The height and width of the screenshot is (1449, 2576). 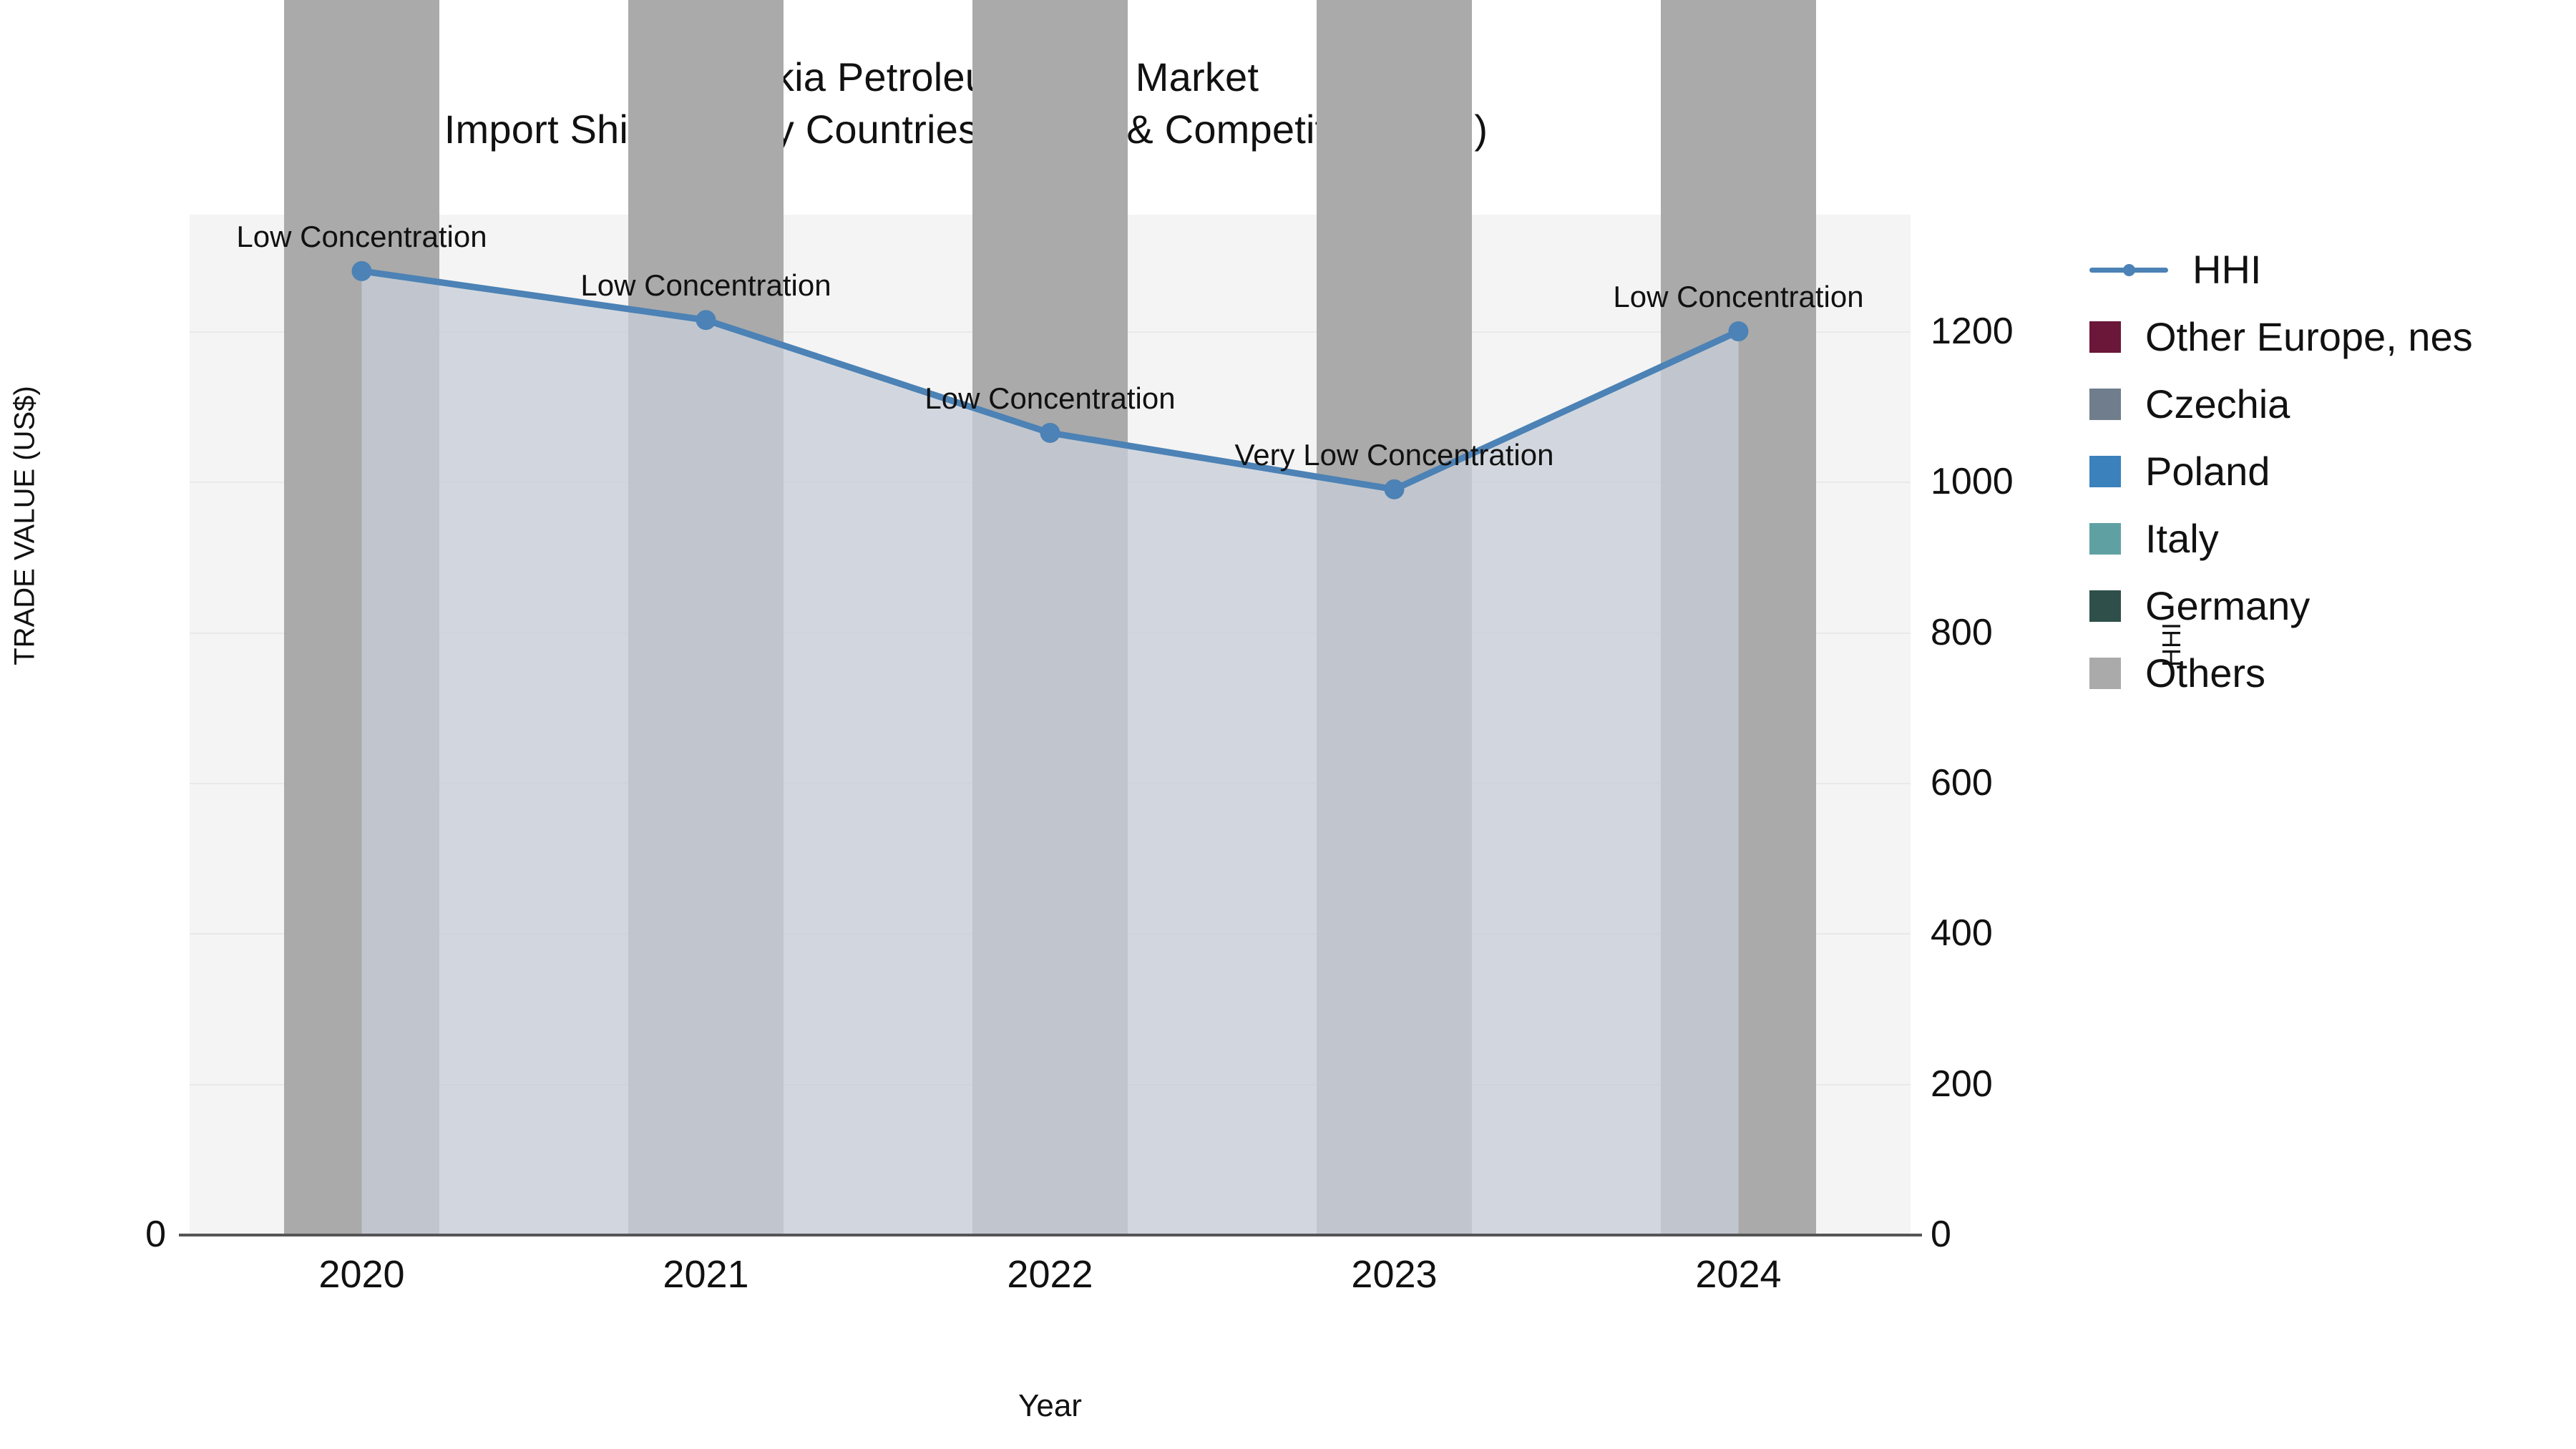 What do you see at coordinates (2228, 605) in the screenshot?
I see `legend-label: Germany` at bounding box center [2228, 605].